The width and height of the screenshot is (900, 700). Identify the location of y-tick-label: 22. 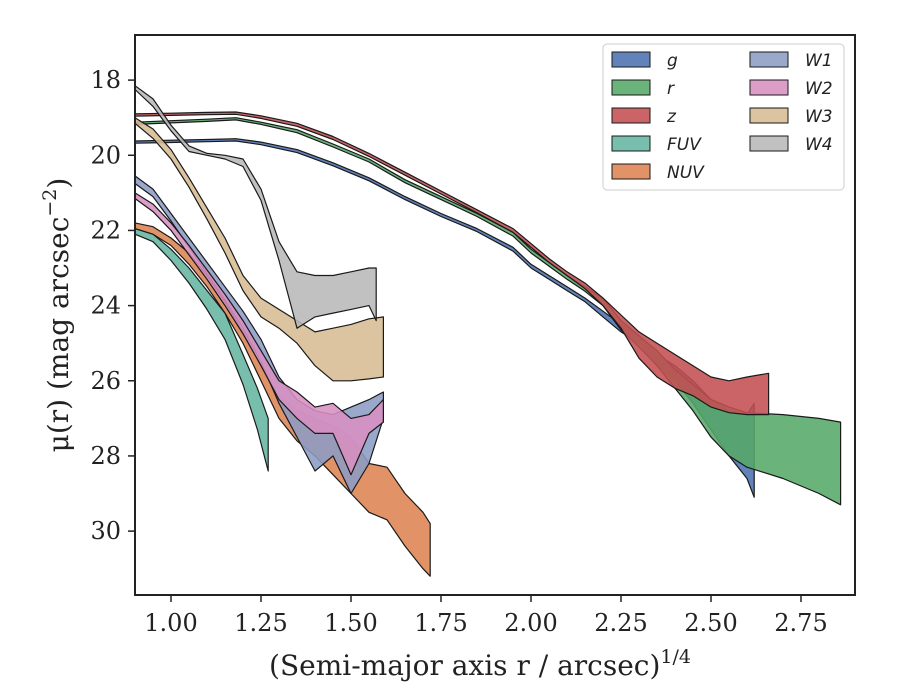
(105, 230).